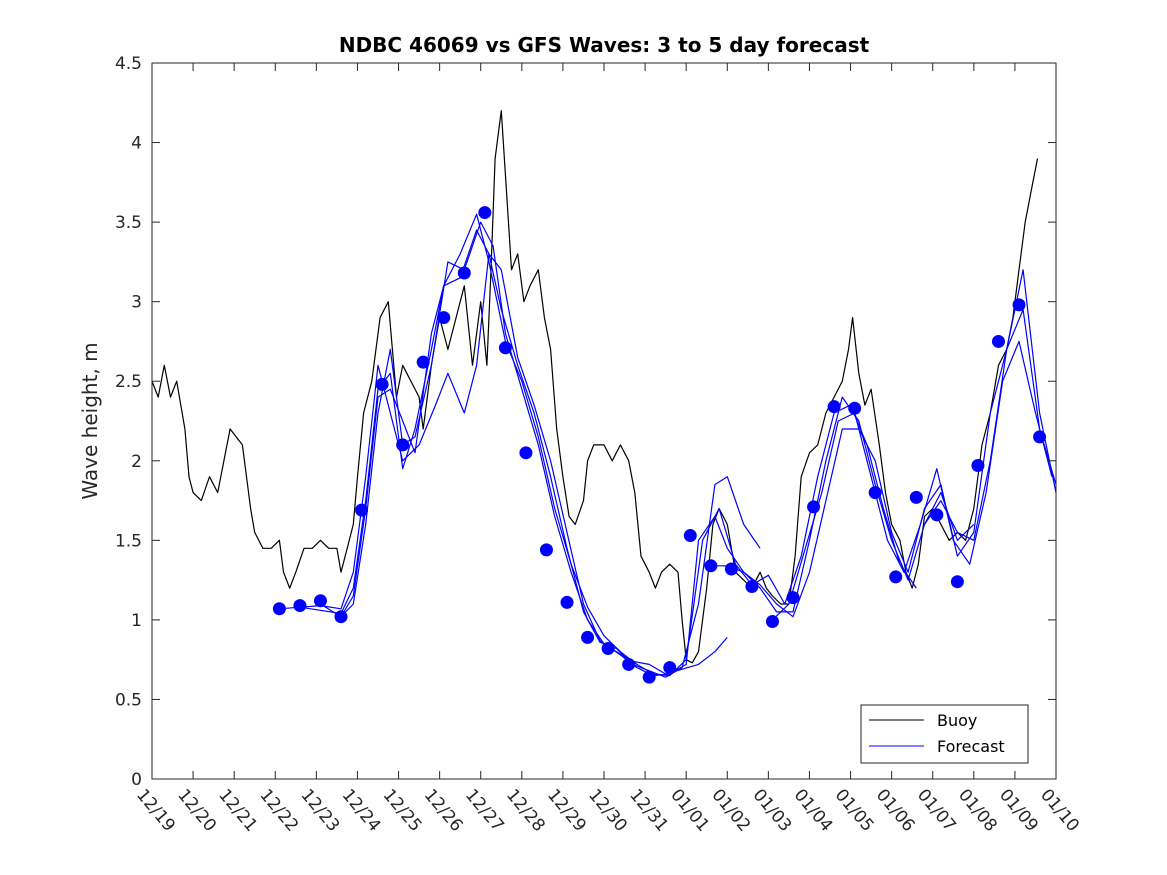  What do you see at coordinates (971, 746) in the screenshot?
I see `legend-label-forecast: Forecast` at bounding box center [971, 746].